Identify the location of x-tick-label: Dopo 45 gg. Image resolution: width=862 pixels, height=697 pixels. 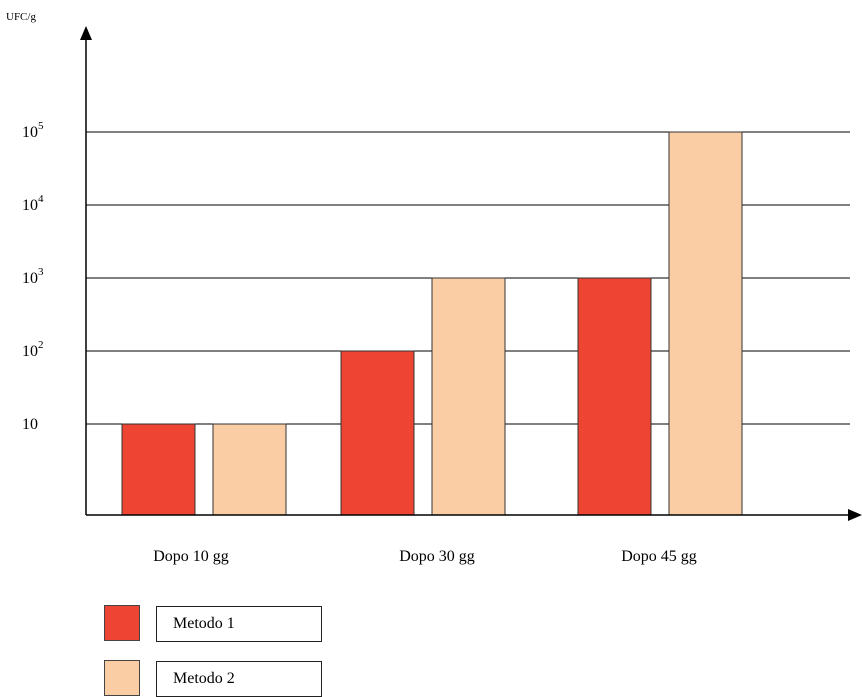
(659, 556).